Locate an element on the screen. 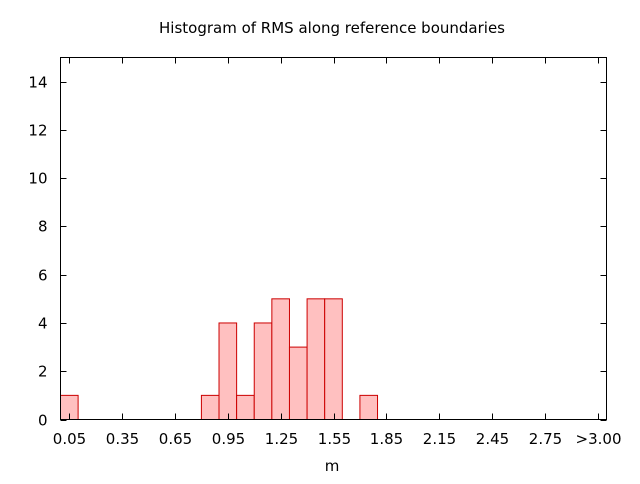 The image size is (640, 484). y-tick-label: 12 is located at coordinates (37, 131).